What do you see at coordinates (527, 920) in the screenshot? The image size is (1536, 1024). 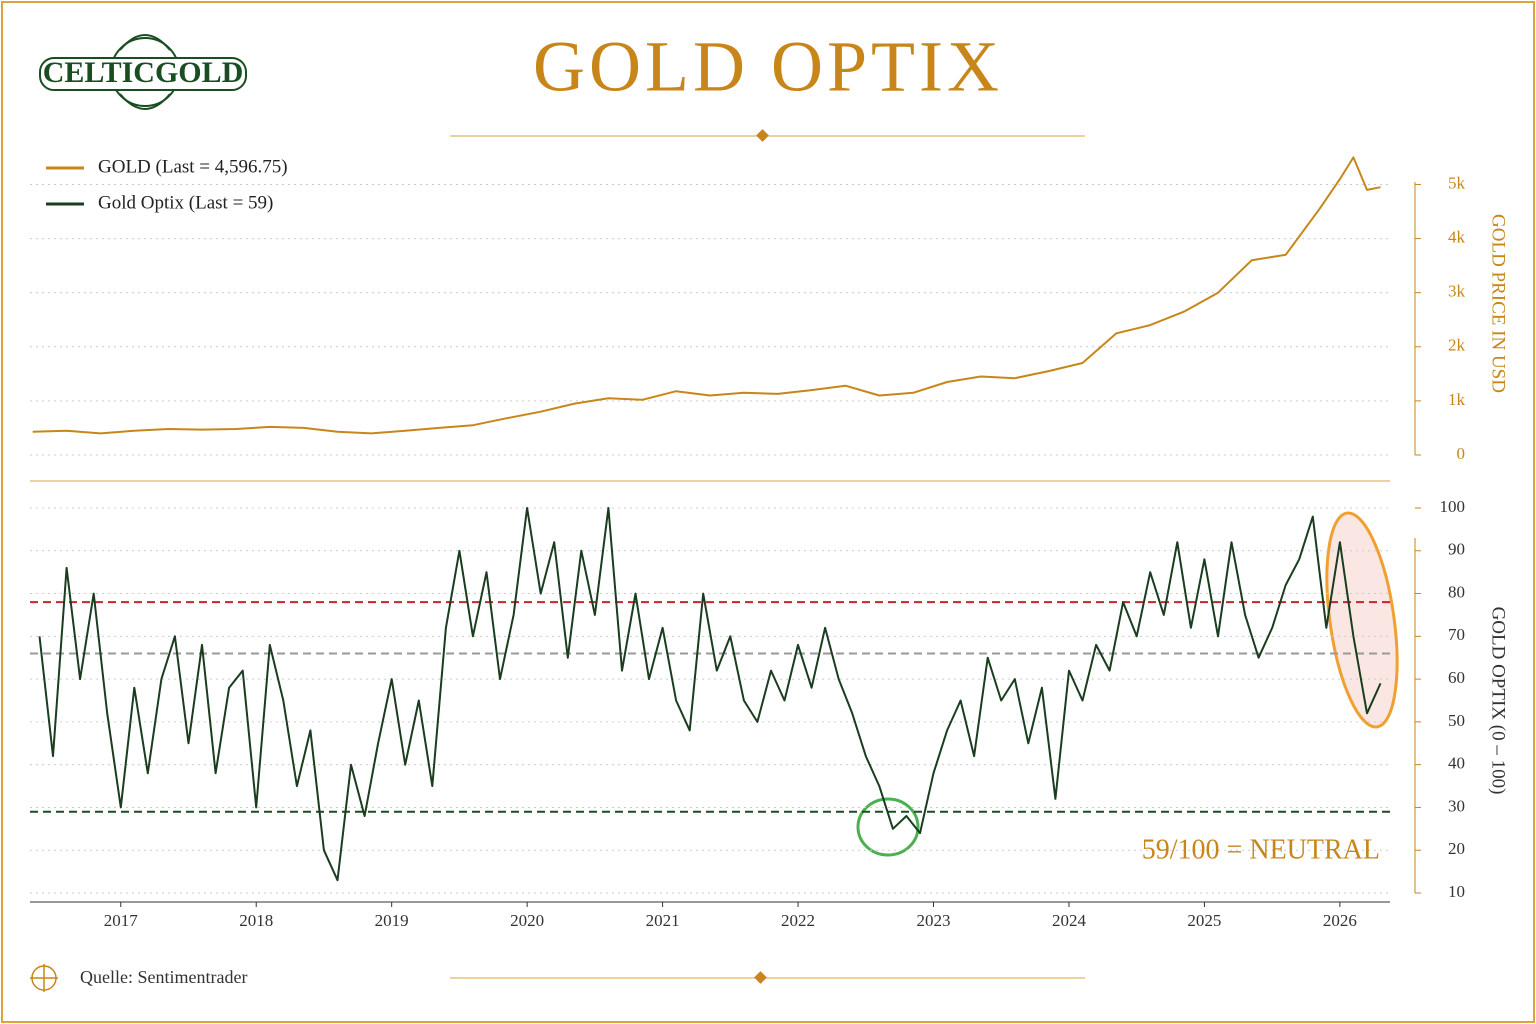 I see `x-tick-label: 2020` at bounding box center [527, 920].